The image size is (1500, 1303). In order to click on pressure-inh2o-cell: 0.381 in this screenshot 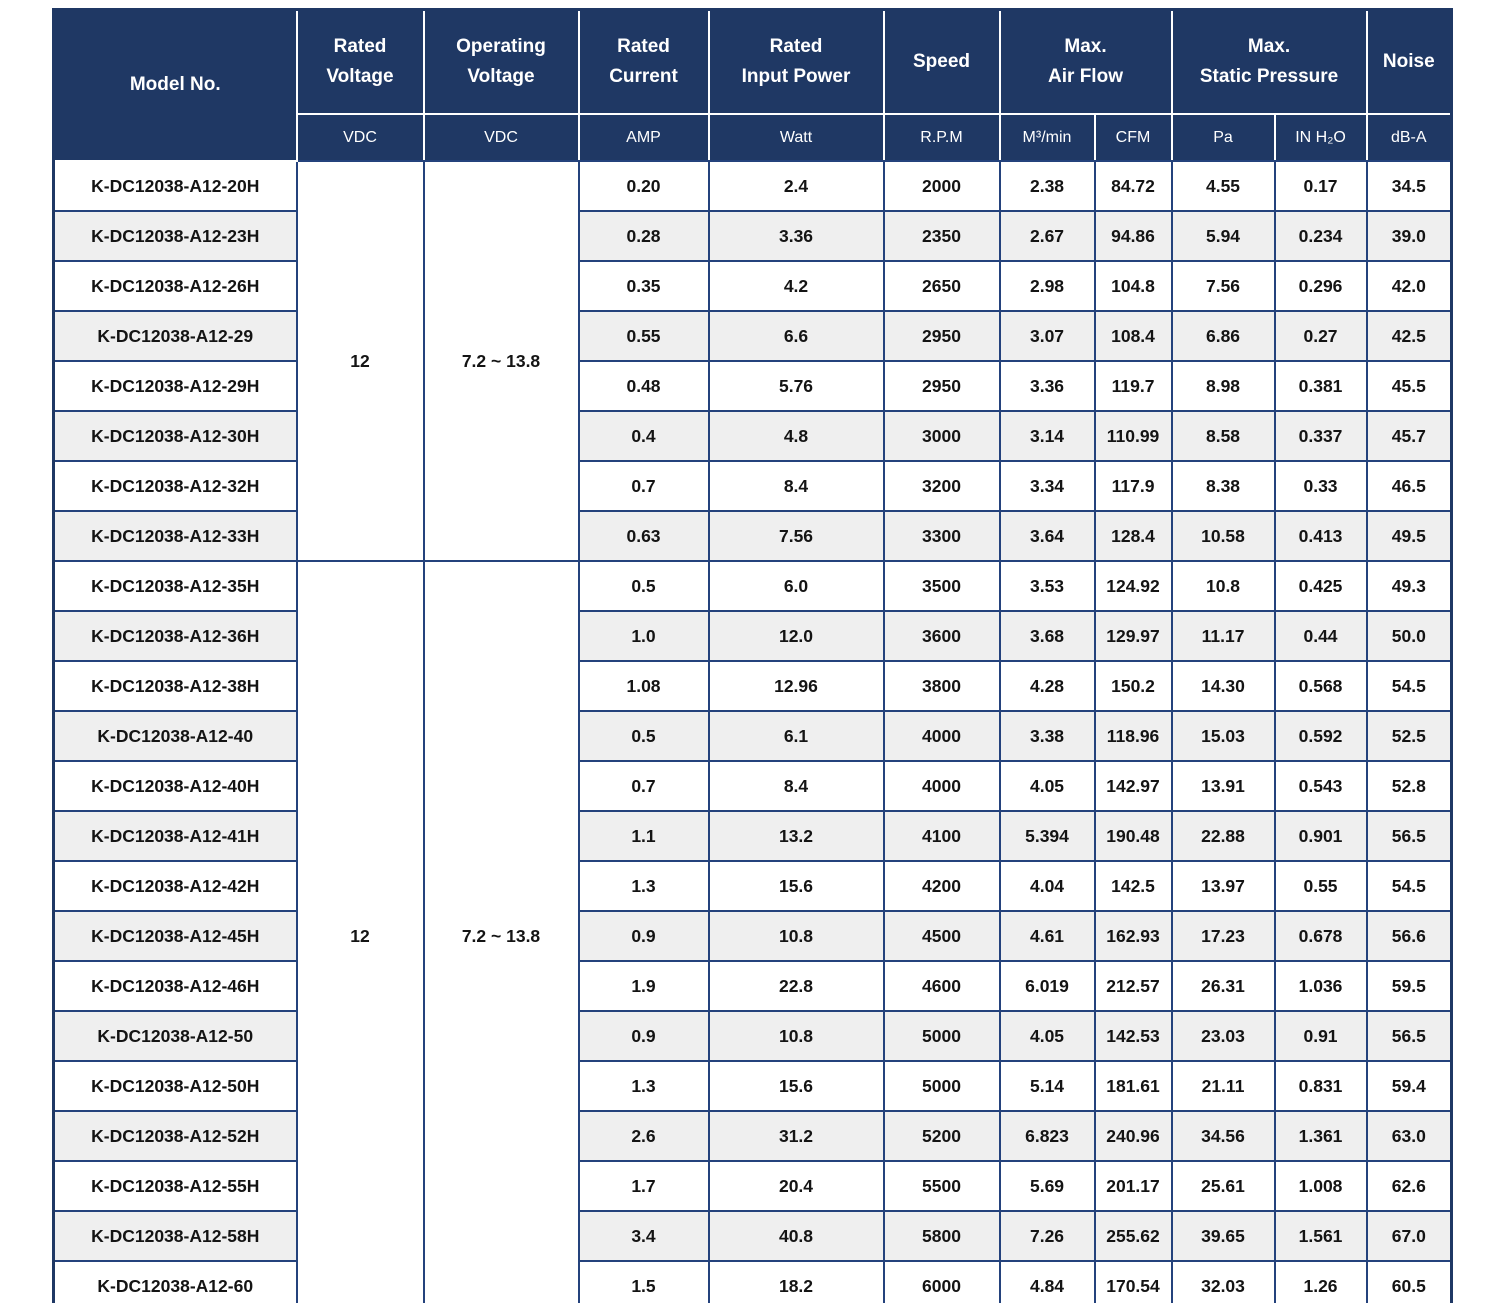, I will do `click(1320, 386)`.